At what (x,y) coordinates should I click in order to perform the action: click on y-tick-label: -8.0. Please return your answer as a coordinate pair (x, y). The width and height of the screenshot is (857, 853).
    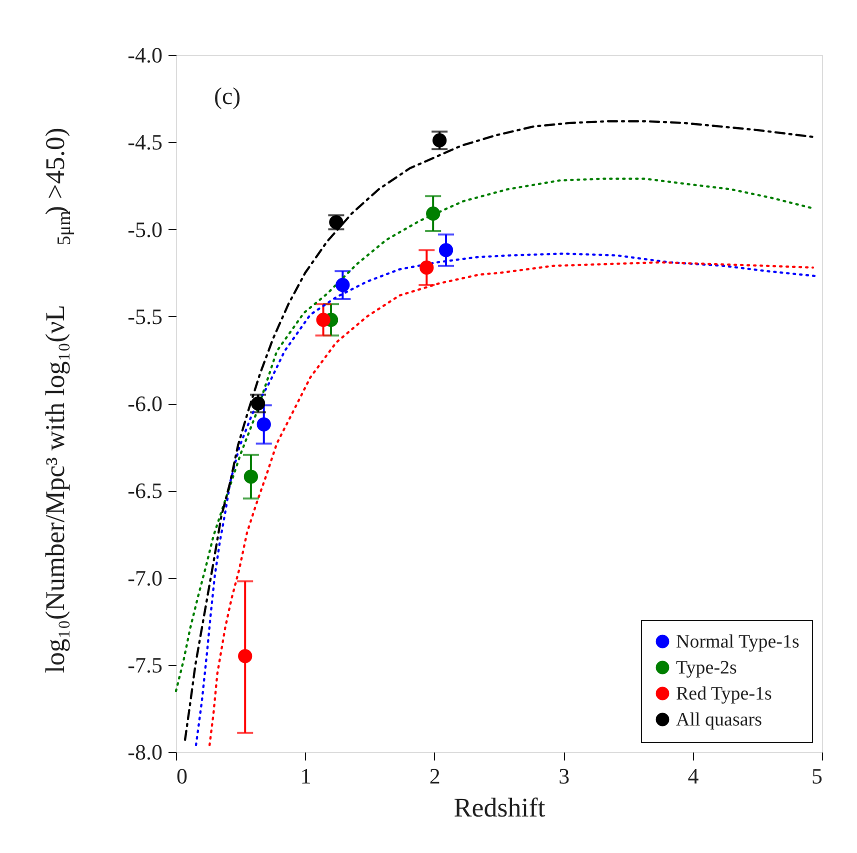
    Looking at the image, I should click on (145, 752).